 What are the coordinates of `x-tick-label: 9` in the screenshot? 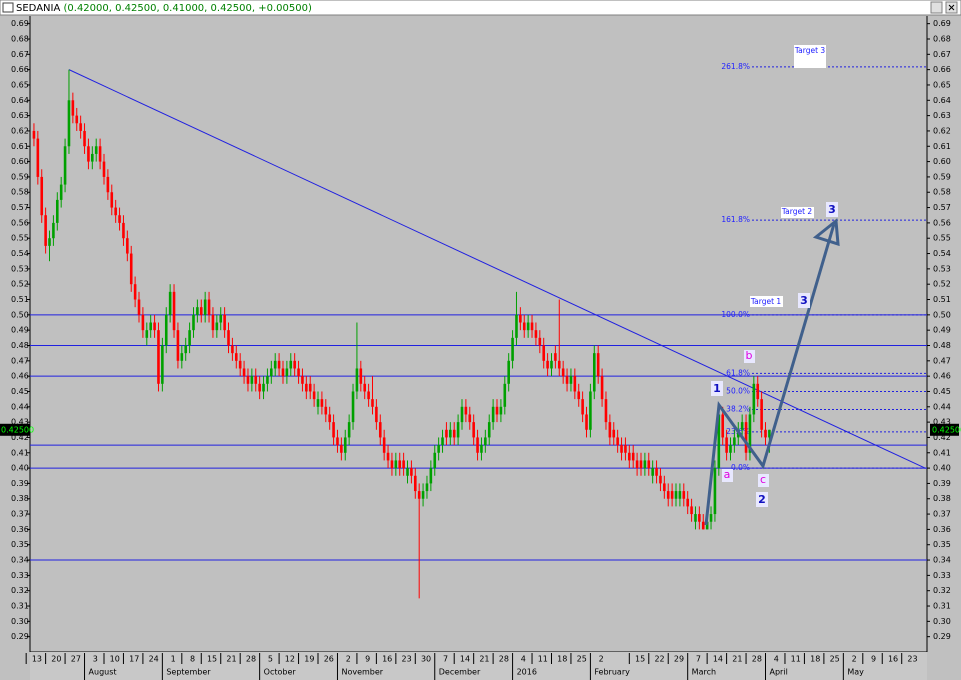 It's located at (367, 659).